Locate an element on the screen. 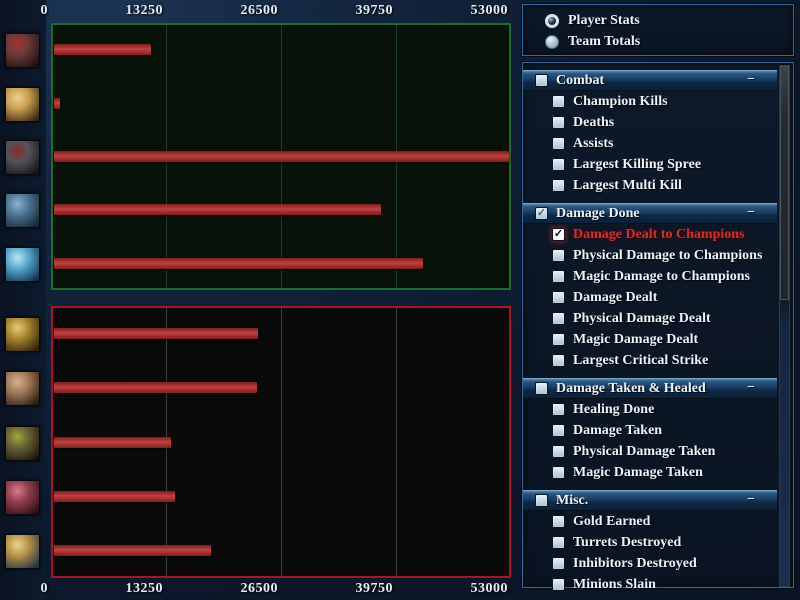  stat-item-physical-damage-taken: Physical Damage Taken is located at coordinates (650, 451).